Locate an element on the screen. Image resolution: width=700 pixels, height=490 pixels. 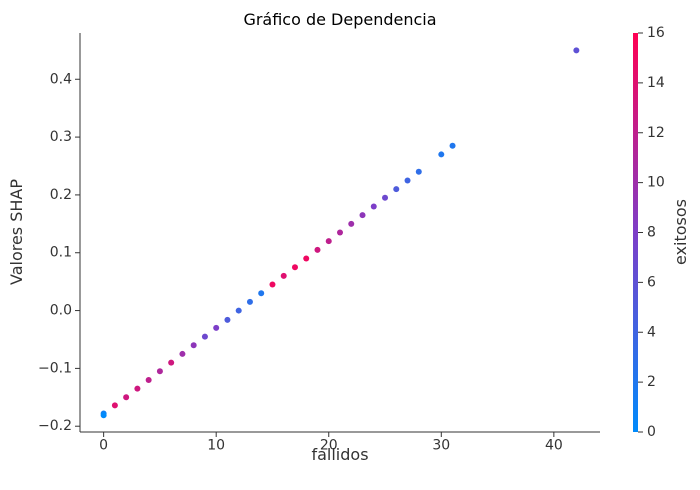
colorbar-tick-label: 8 is located at coordinates (651, 233).